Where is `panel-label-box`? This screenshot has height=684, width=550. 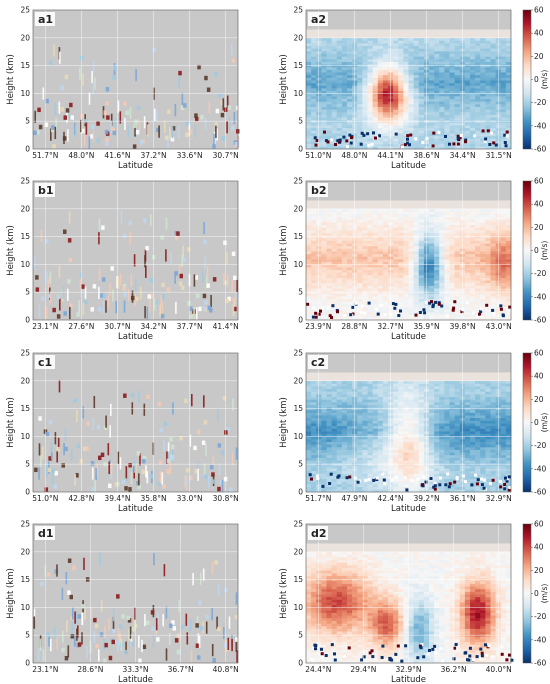 panel-label-box is located at coordinates (318, 190).